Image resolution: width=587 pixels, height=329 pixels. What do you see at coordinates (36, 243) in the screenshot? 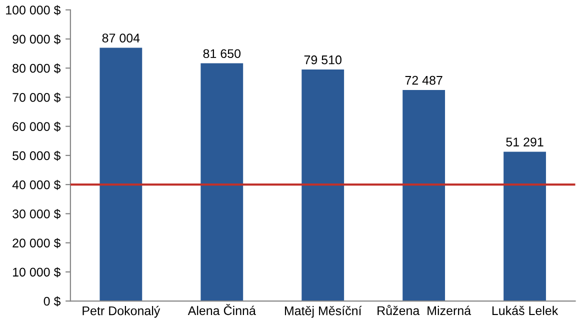
I see `y-tick-label: 20 000 $` at bounding box center [36, 243].